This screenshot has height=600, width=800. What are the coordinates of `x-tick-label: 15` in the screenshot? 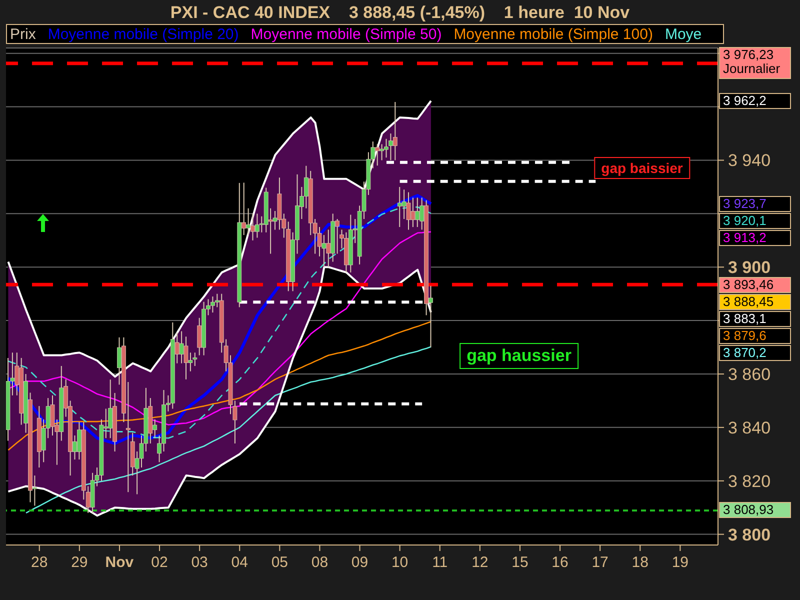 It's located at (520, 562).